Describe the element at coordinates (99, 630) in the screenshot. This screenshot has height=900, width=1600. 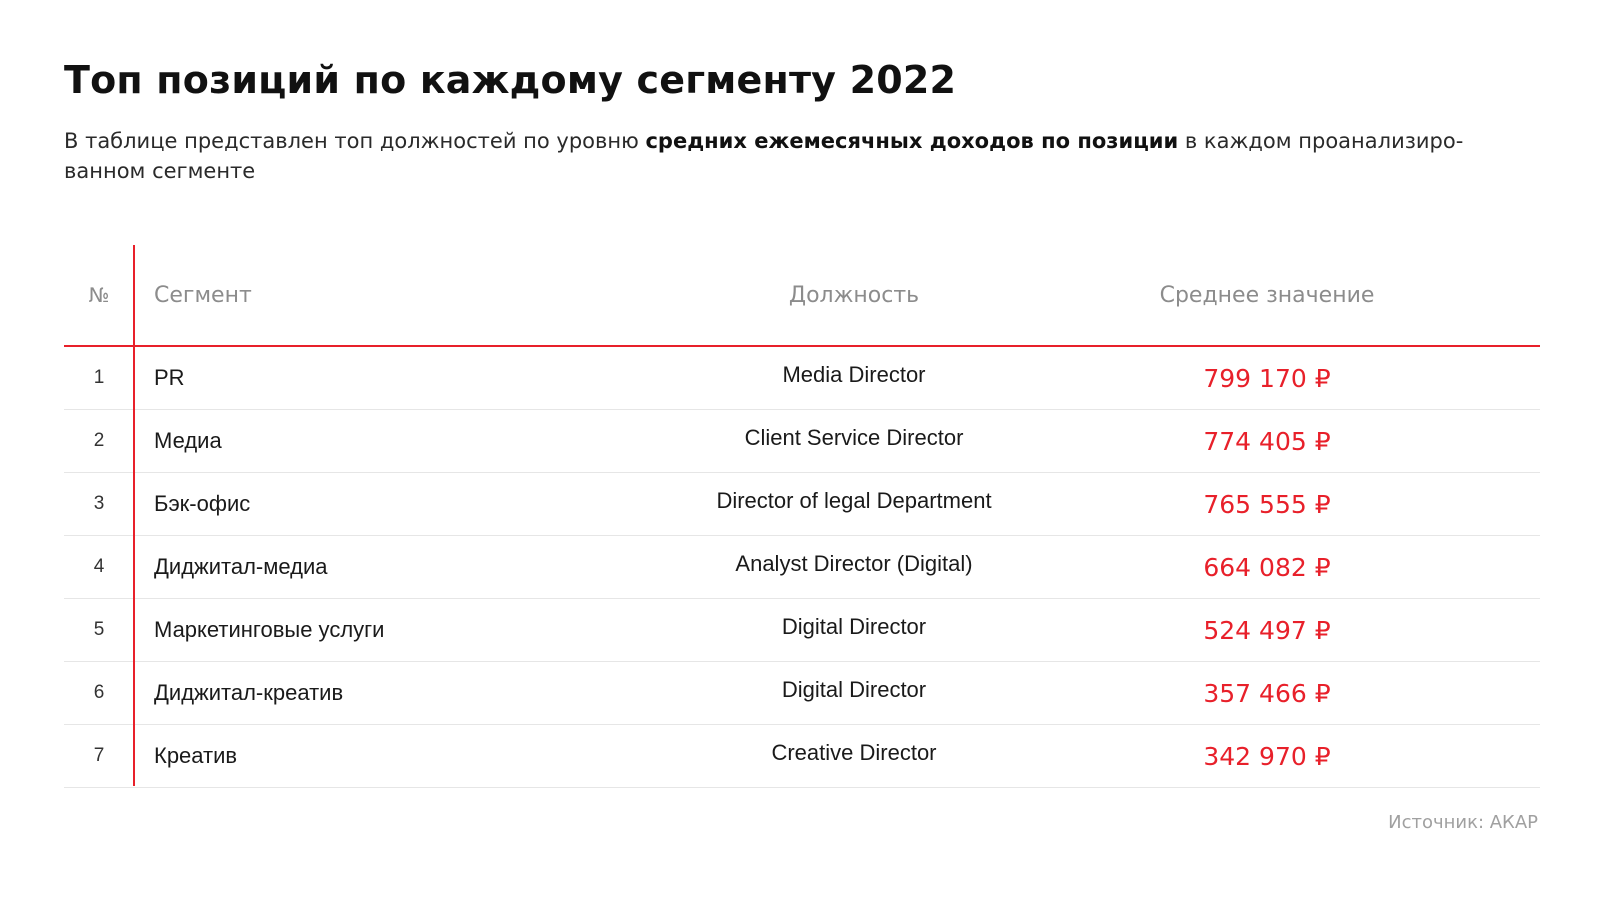
I see `row-num: 5` at that location.